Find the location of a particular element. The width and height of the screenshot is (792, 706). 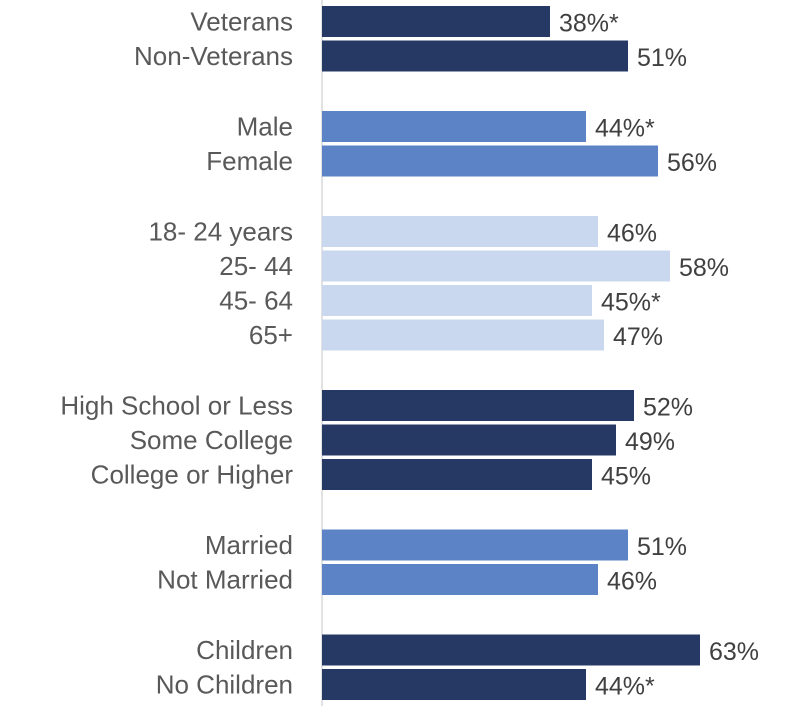

category-label: Female is located at coordinates (249, 161).